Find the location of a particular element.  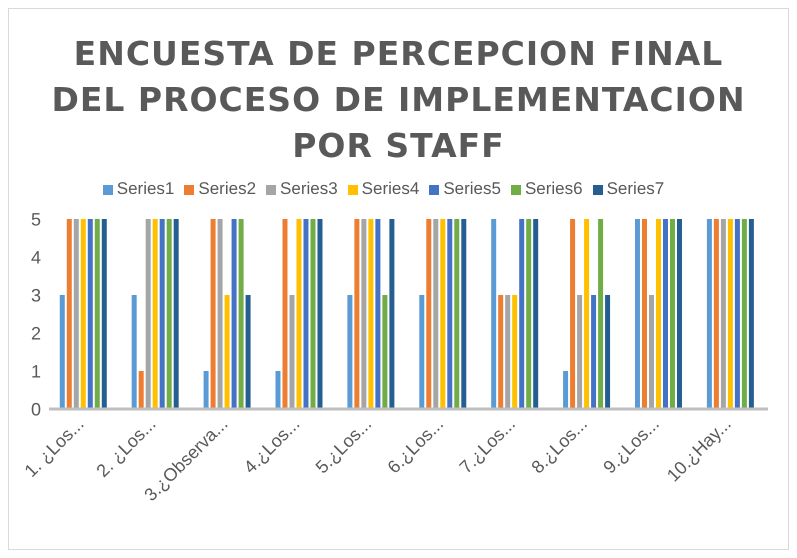

y-tick-label: 1 is located at coordinates (35, 371).